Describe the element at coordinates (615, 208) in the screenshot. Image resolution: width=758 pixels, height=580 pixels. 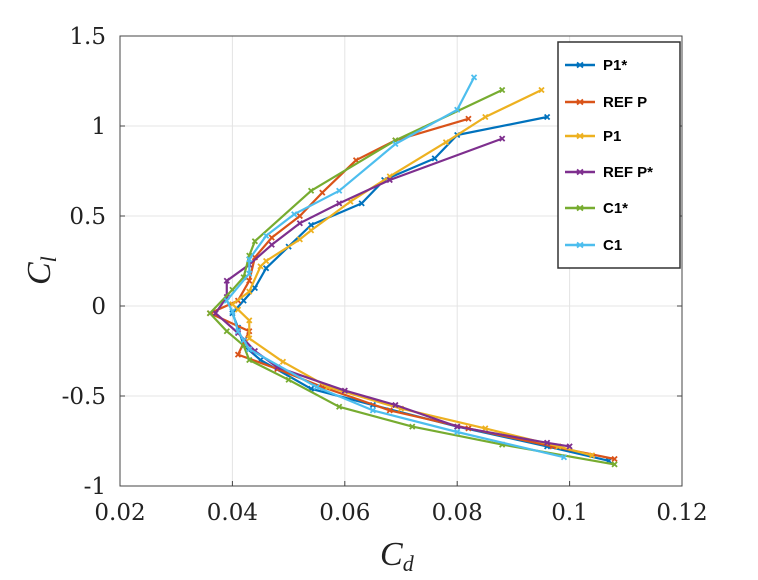
I see `legend-label: C1*` at that location.